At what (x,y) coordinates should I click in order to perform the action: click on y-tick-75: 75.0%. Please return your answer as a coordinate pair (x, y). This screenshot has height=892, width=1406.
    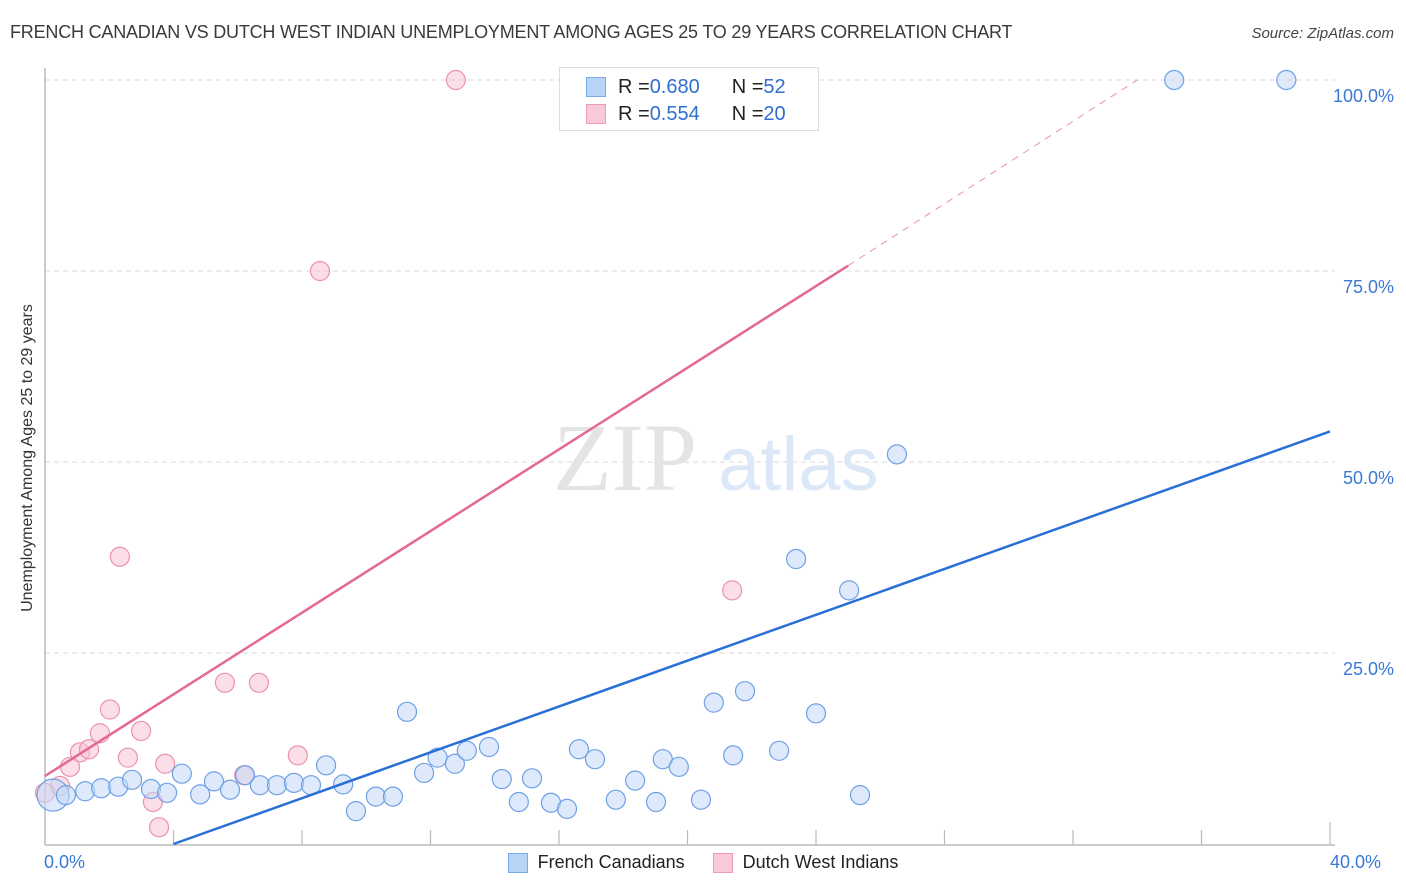
    Looking at the image, I should click on (1368, 287).